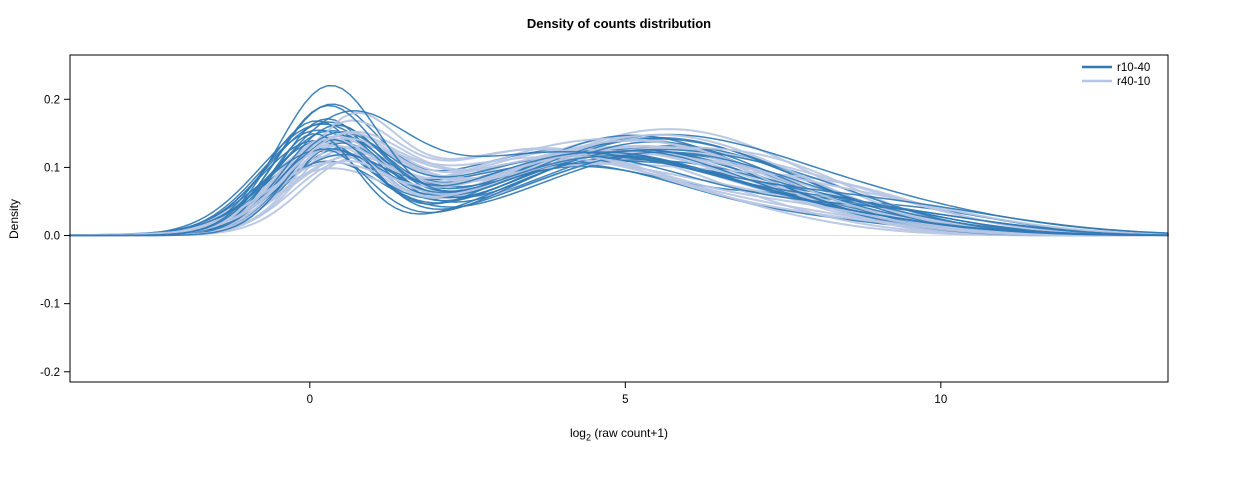 The image size is (1238, 500). Describe the element at coordinates (50, 373) in the screenshot. I see `y-tick-label: -0.2` at that location.